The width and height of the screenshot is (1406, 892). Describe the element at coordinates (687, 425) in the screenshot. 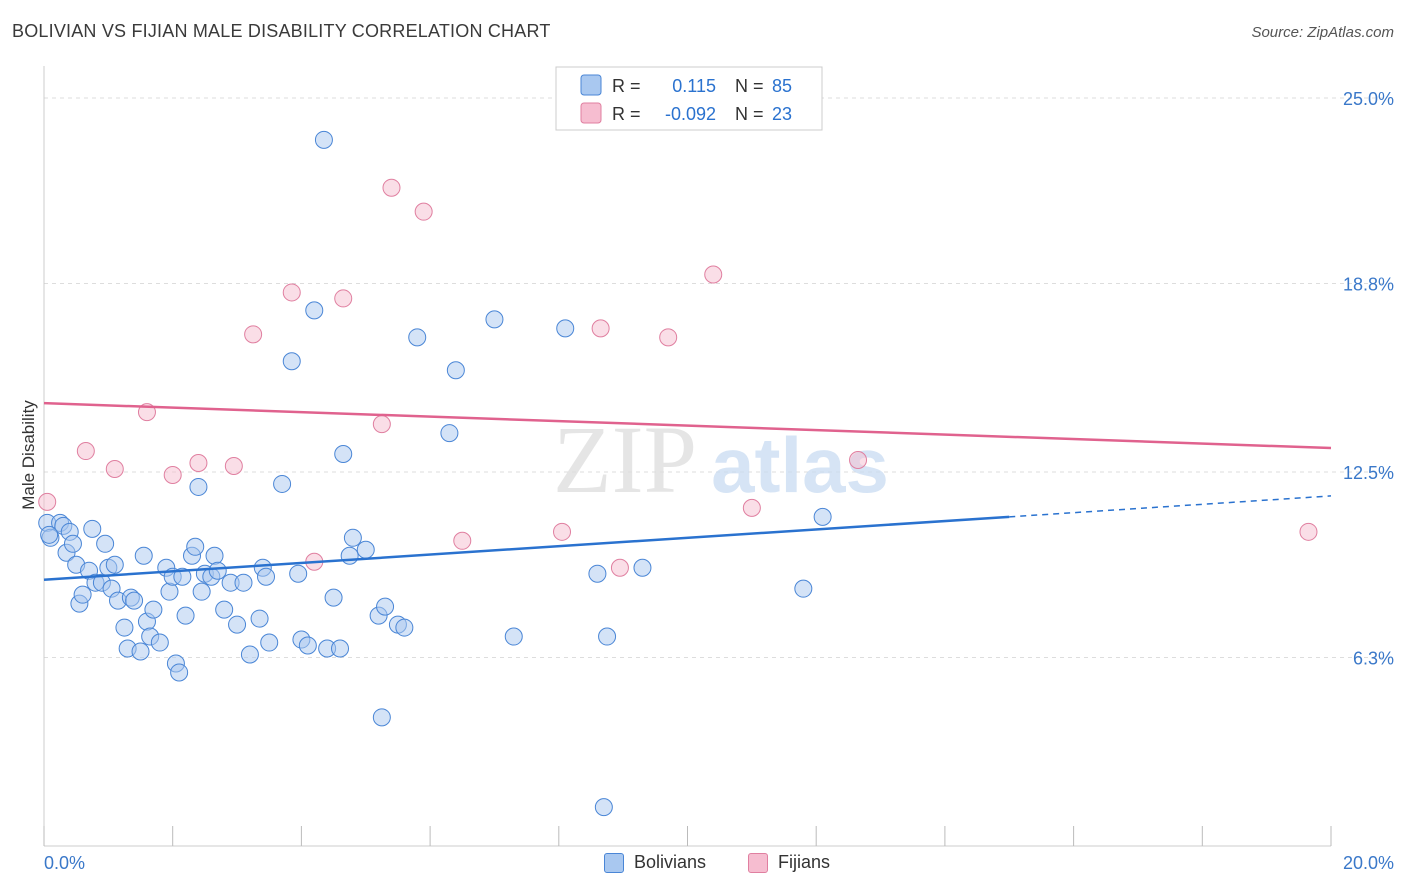

I see `trendline-fijians` at that location.